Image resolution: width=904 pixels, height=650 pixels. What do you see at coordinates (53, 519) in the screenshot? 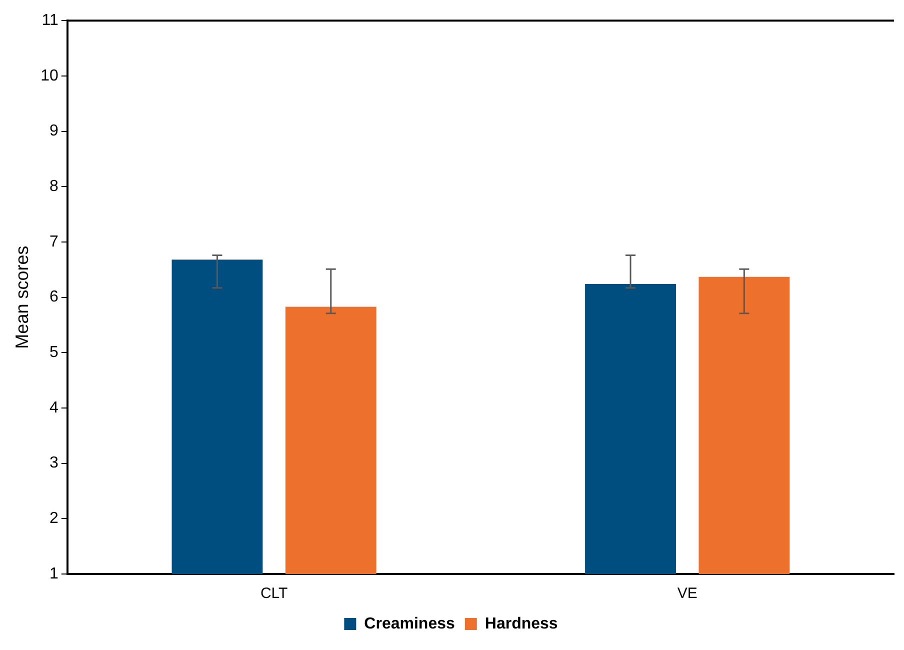
I see `y-tick-label: 2` at bounding box center [53, 519].